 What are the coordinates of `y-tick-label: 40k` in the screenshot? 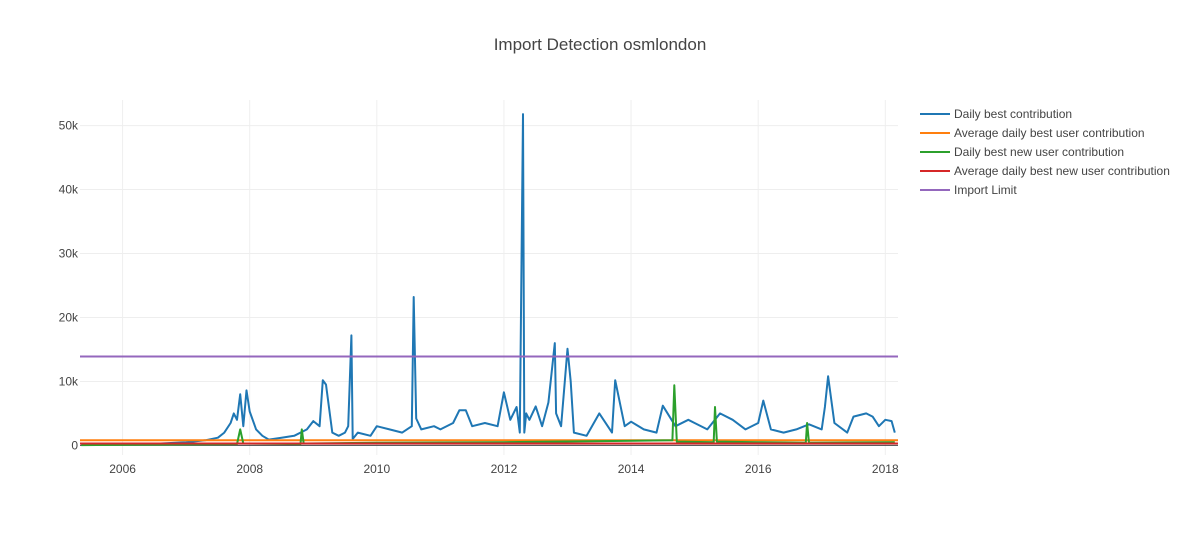 It's located at (69, 190).